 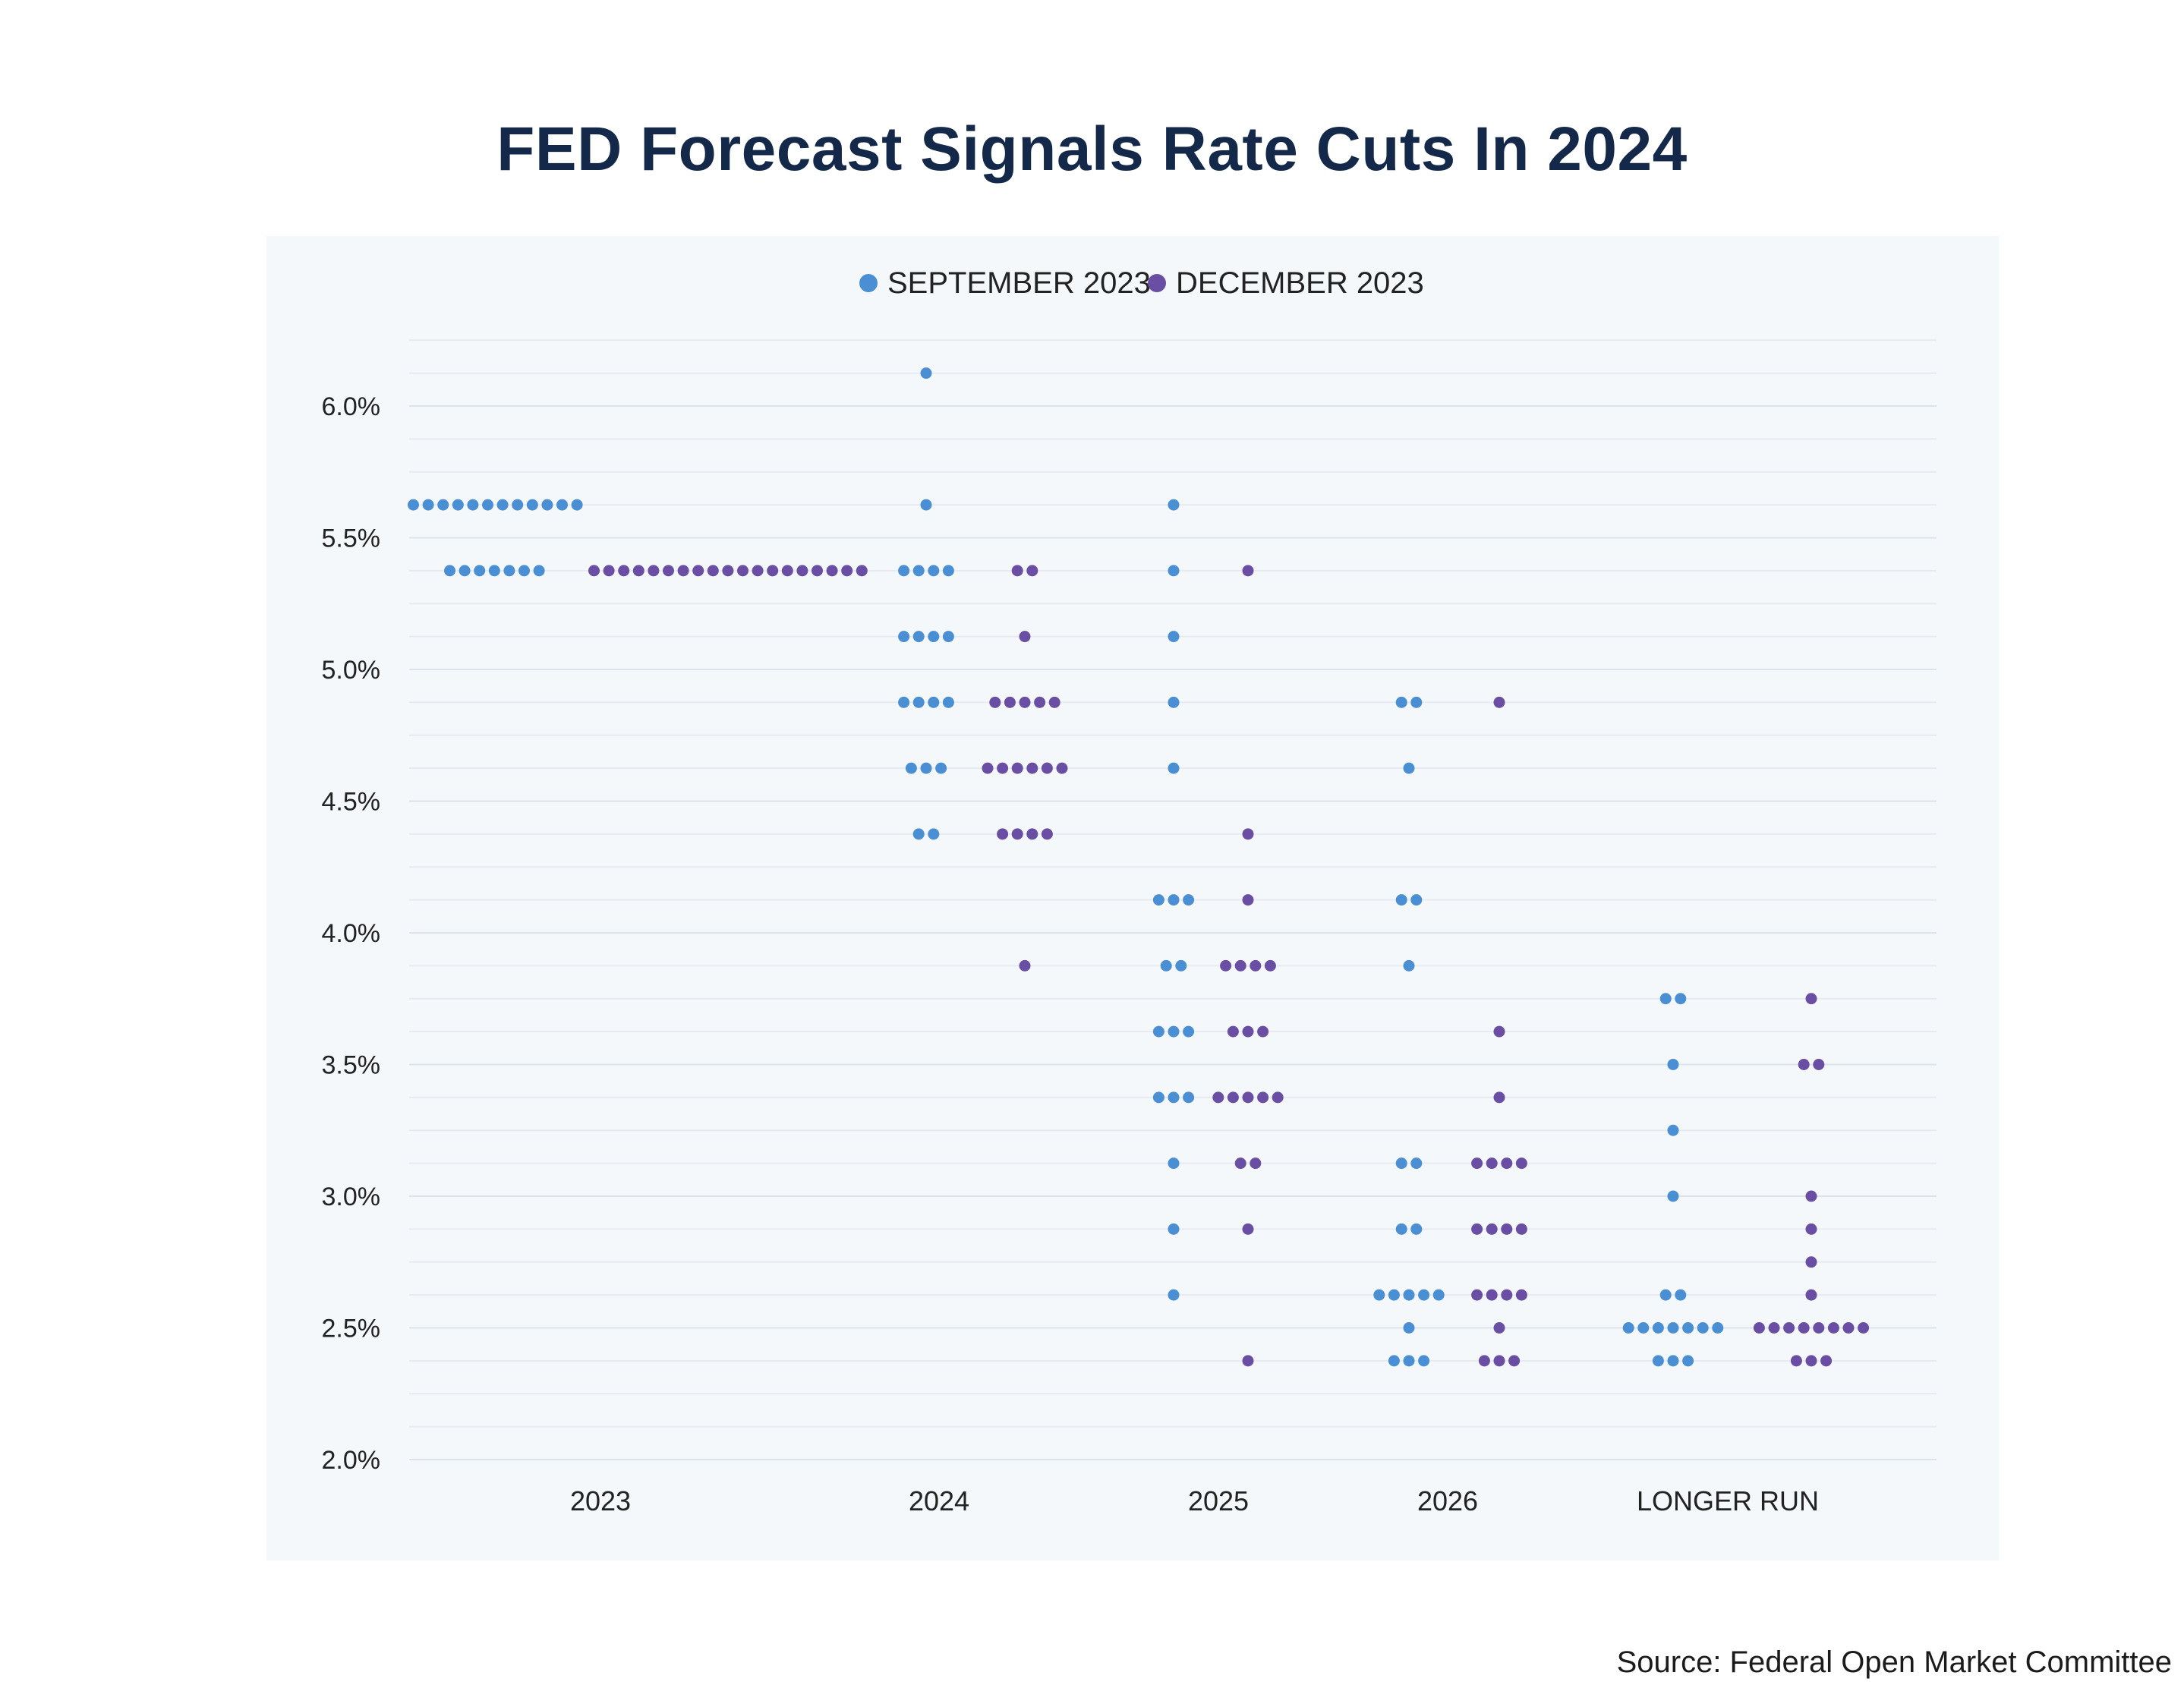 What do you see at coordinates (351, 406) in the screenshot?
I see `y-tick-label: 6.0%` at bounding box center [351, 406].